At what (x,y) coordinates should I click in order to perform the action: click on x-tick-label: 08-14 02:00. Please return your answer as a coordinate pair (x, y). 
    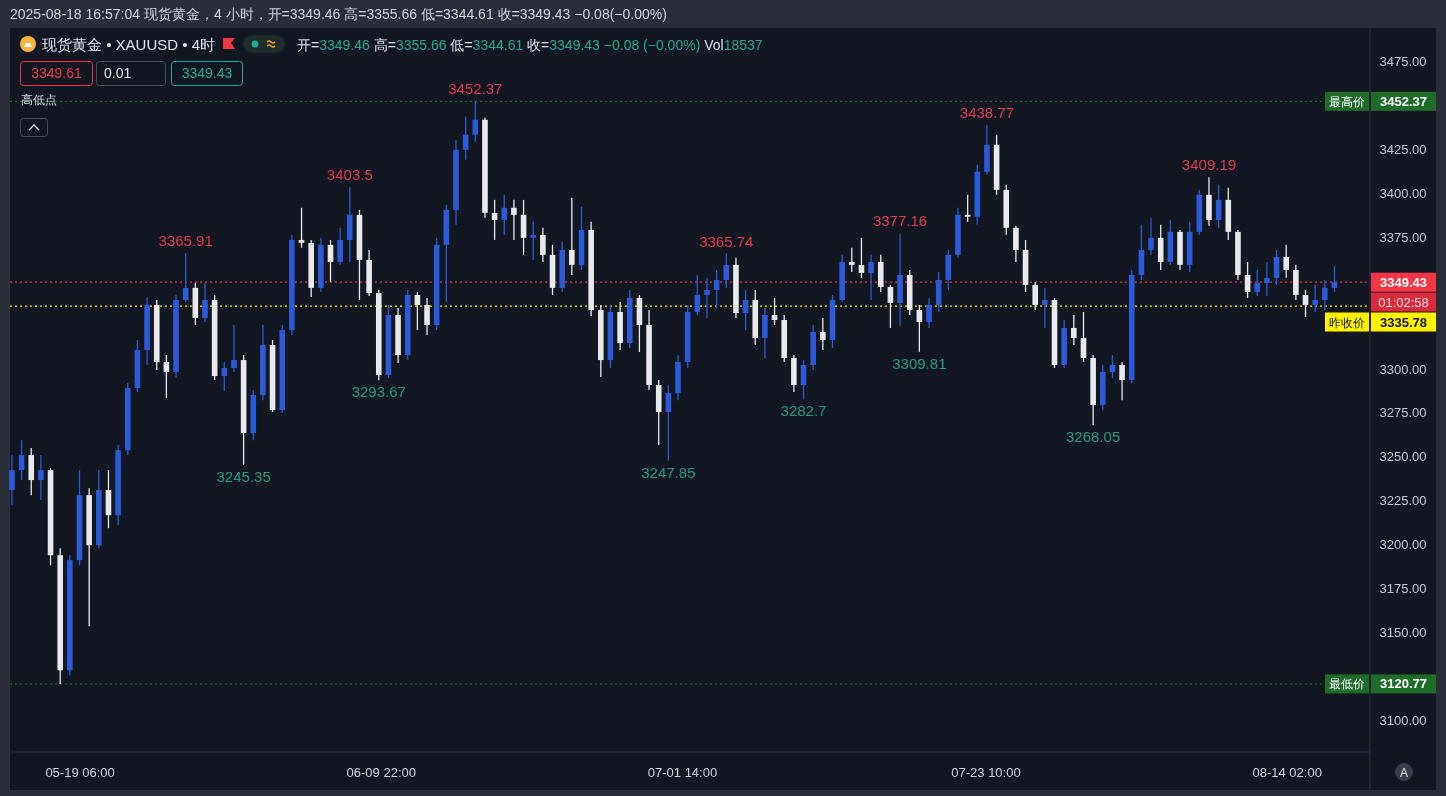
    Looking at the image, I should click on (1287, 772).